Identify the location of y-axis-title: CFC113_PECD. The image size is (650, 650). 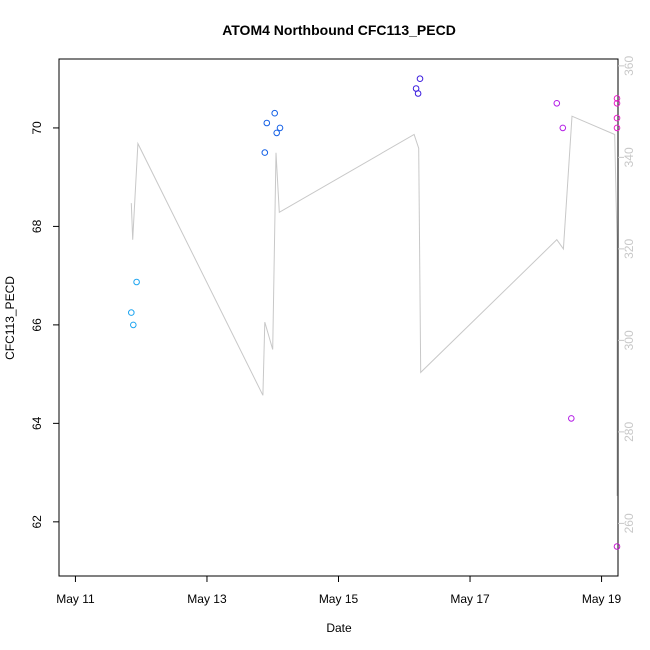
(10, 318).